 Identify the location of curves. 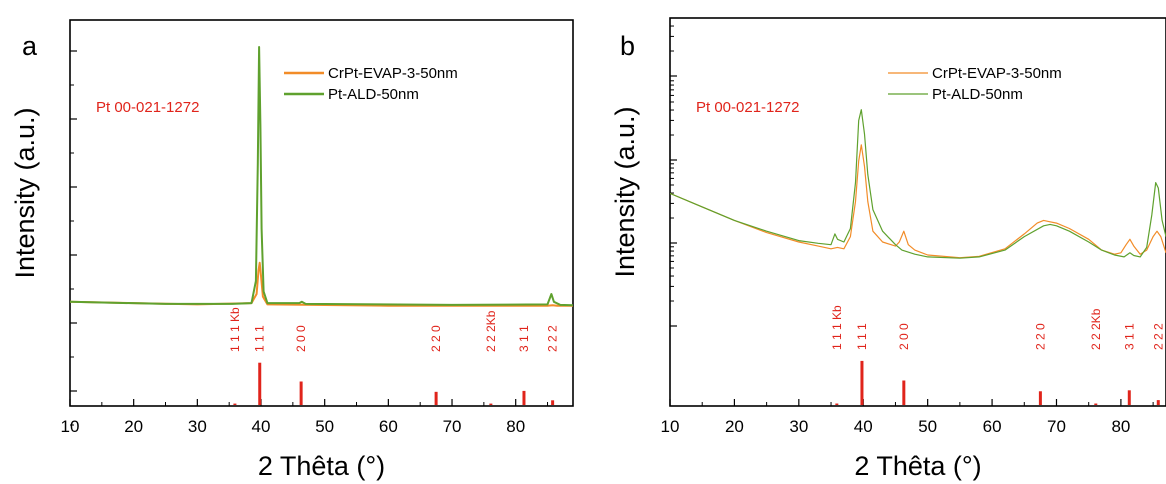
(918, 184).